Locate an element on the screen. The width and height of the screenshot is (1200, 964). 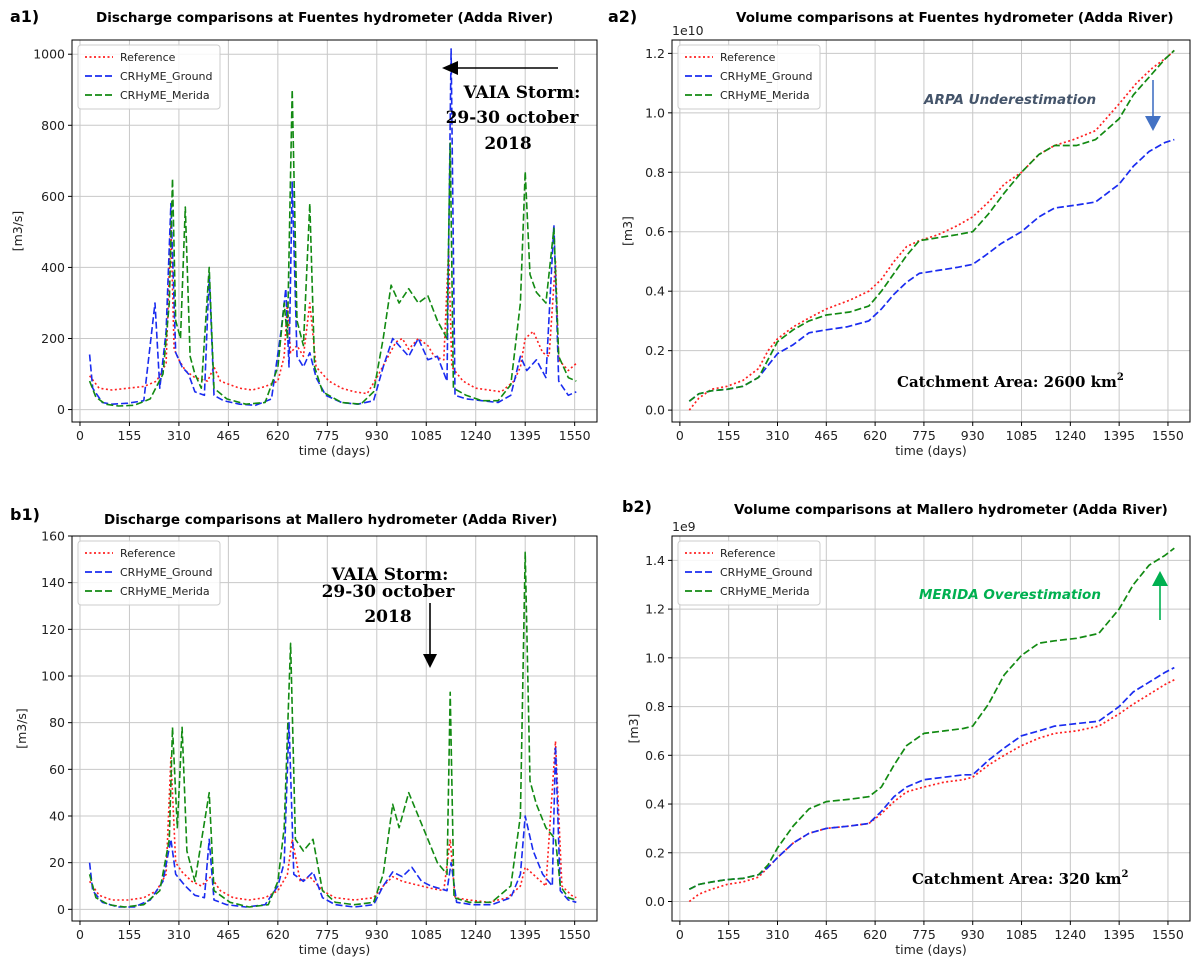
vaia-annotation-b1: VAIA Storm: 29-30 october 2018 is located at coordinates (389, 616).